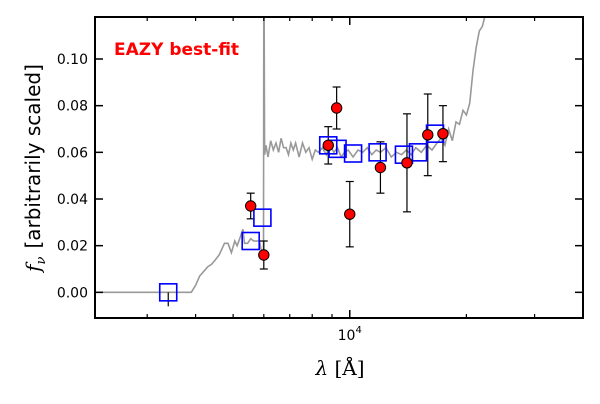 The image size is (600, 404). Describe the element at coordinates (41, 260) in the screenshot. I see `y-axis-subscript: ν` at that location.